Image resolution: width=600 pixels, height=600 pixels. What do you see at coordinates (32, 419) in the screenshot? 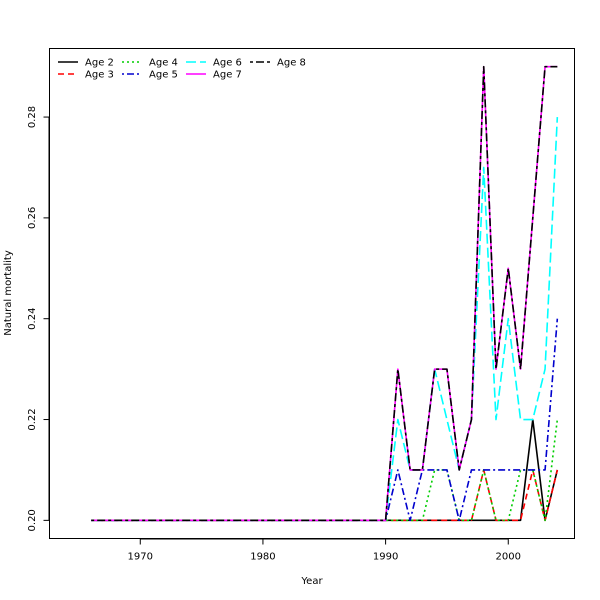
I see `y-tick-label: 0.22` at bounding box center [32, 419].